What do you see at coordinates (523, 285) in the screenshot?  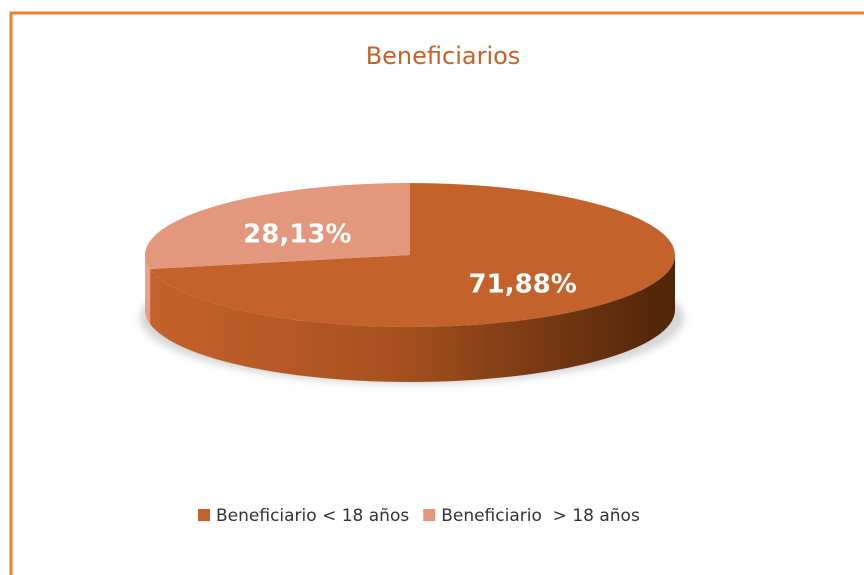 I see `data-label: 71,88%` at bounding box center [523, 285].